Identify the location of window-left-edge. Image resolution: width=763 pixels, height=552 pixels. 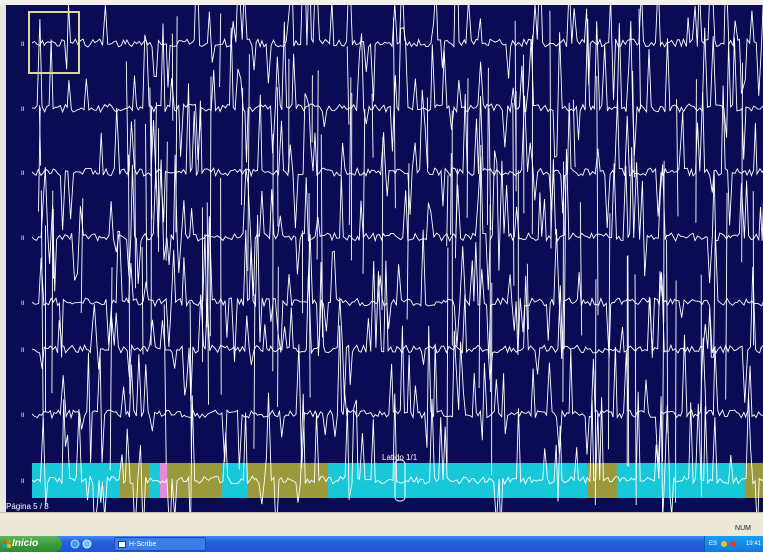
(3, 258).